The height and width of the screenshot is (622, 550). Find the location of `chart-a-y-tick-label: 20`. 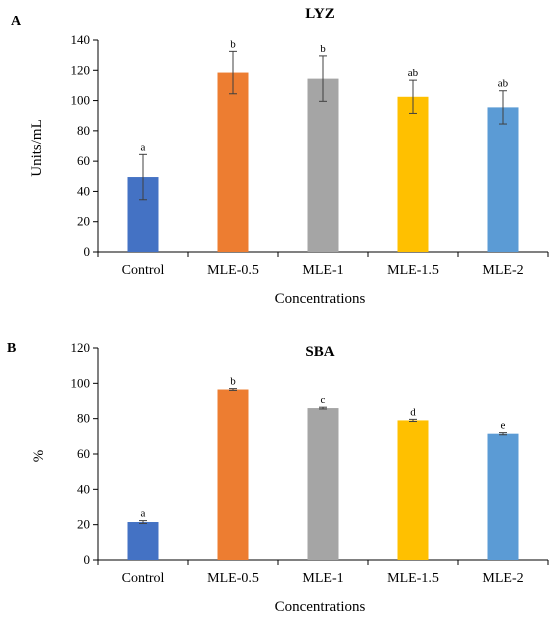

chart-a-y-tick-label: 20 is located at coordinates (83, 221).